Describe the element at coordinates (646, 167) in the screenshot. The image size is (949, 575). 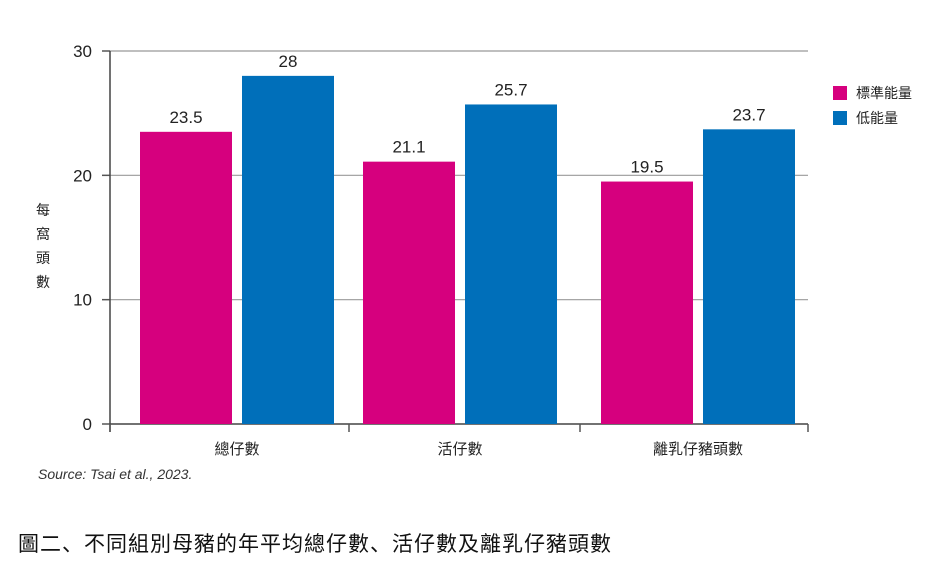
I see `data-label: 19.5` at that location.